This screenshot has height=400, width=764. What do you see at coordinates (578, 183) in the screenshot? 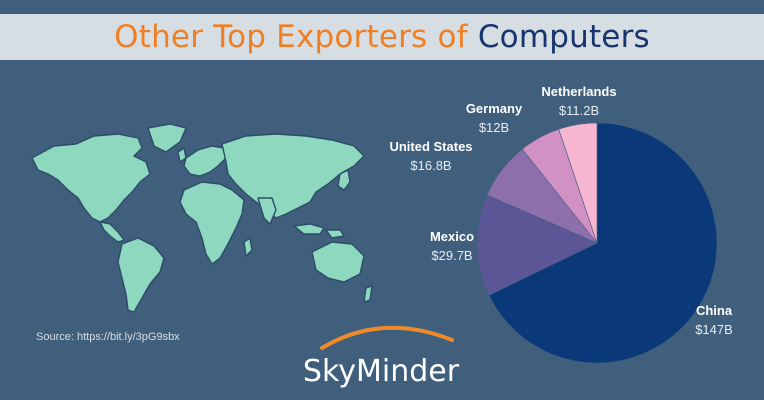
I see `pie-slice-netherlands` at bounding box center [578, 183].